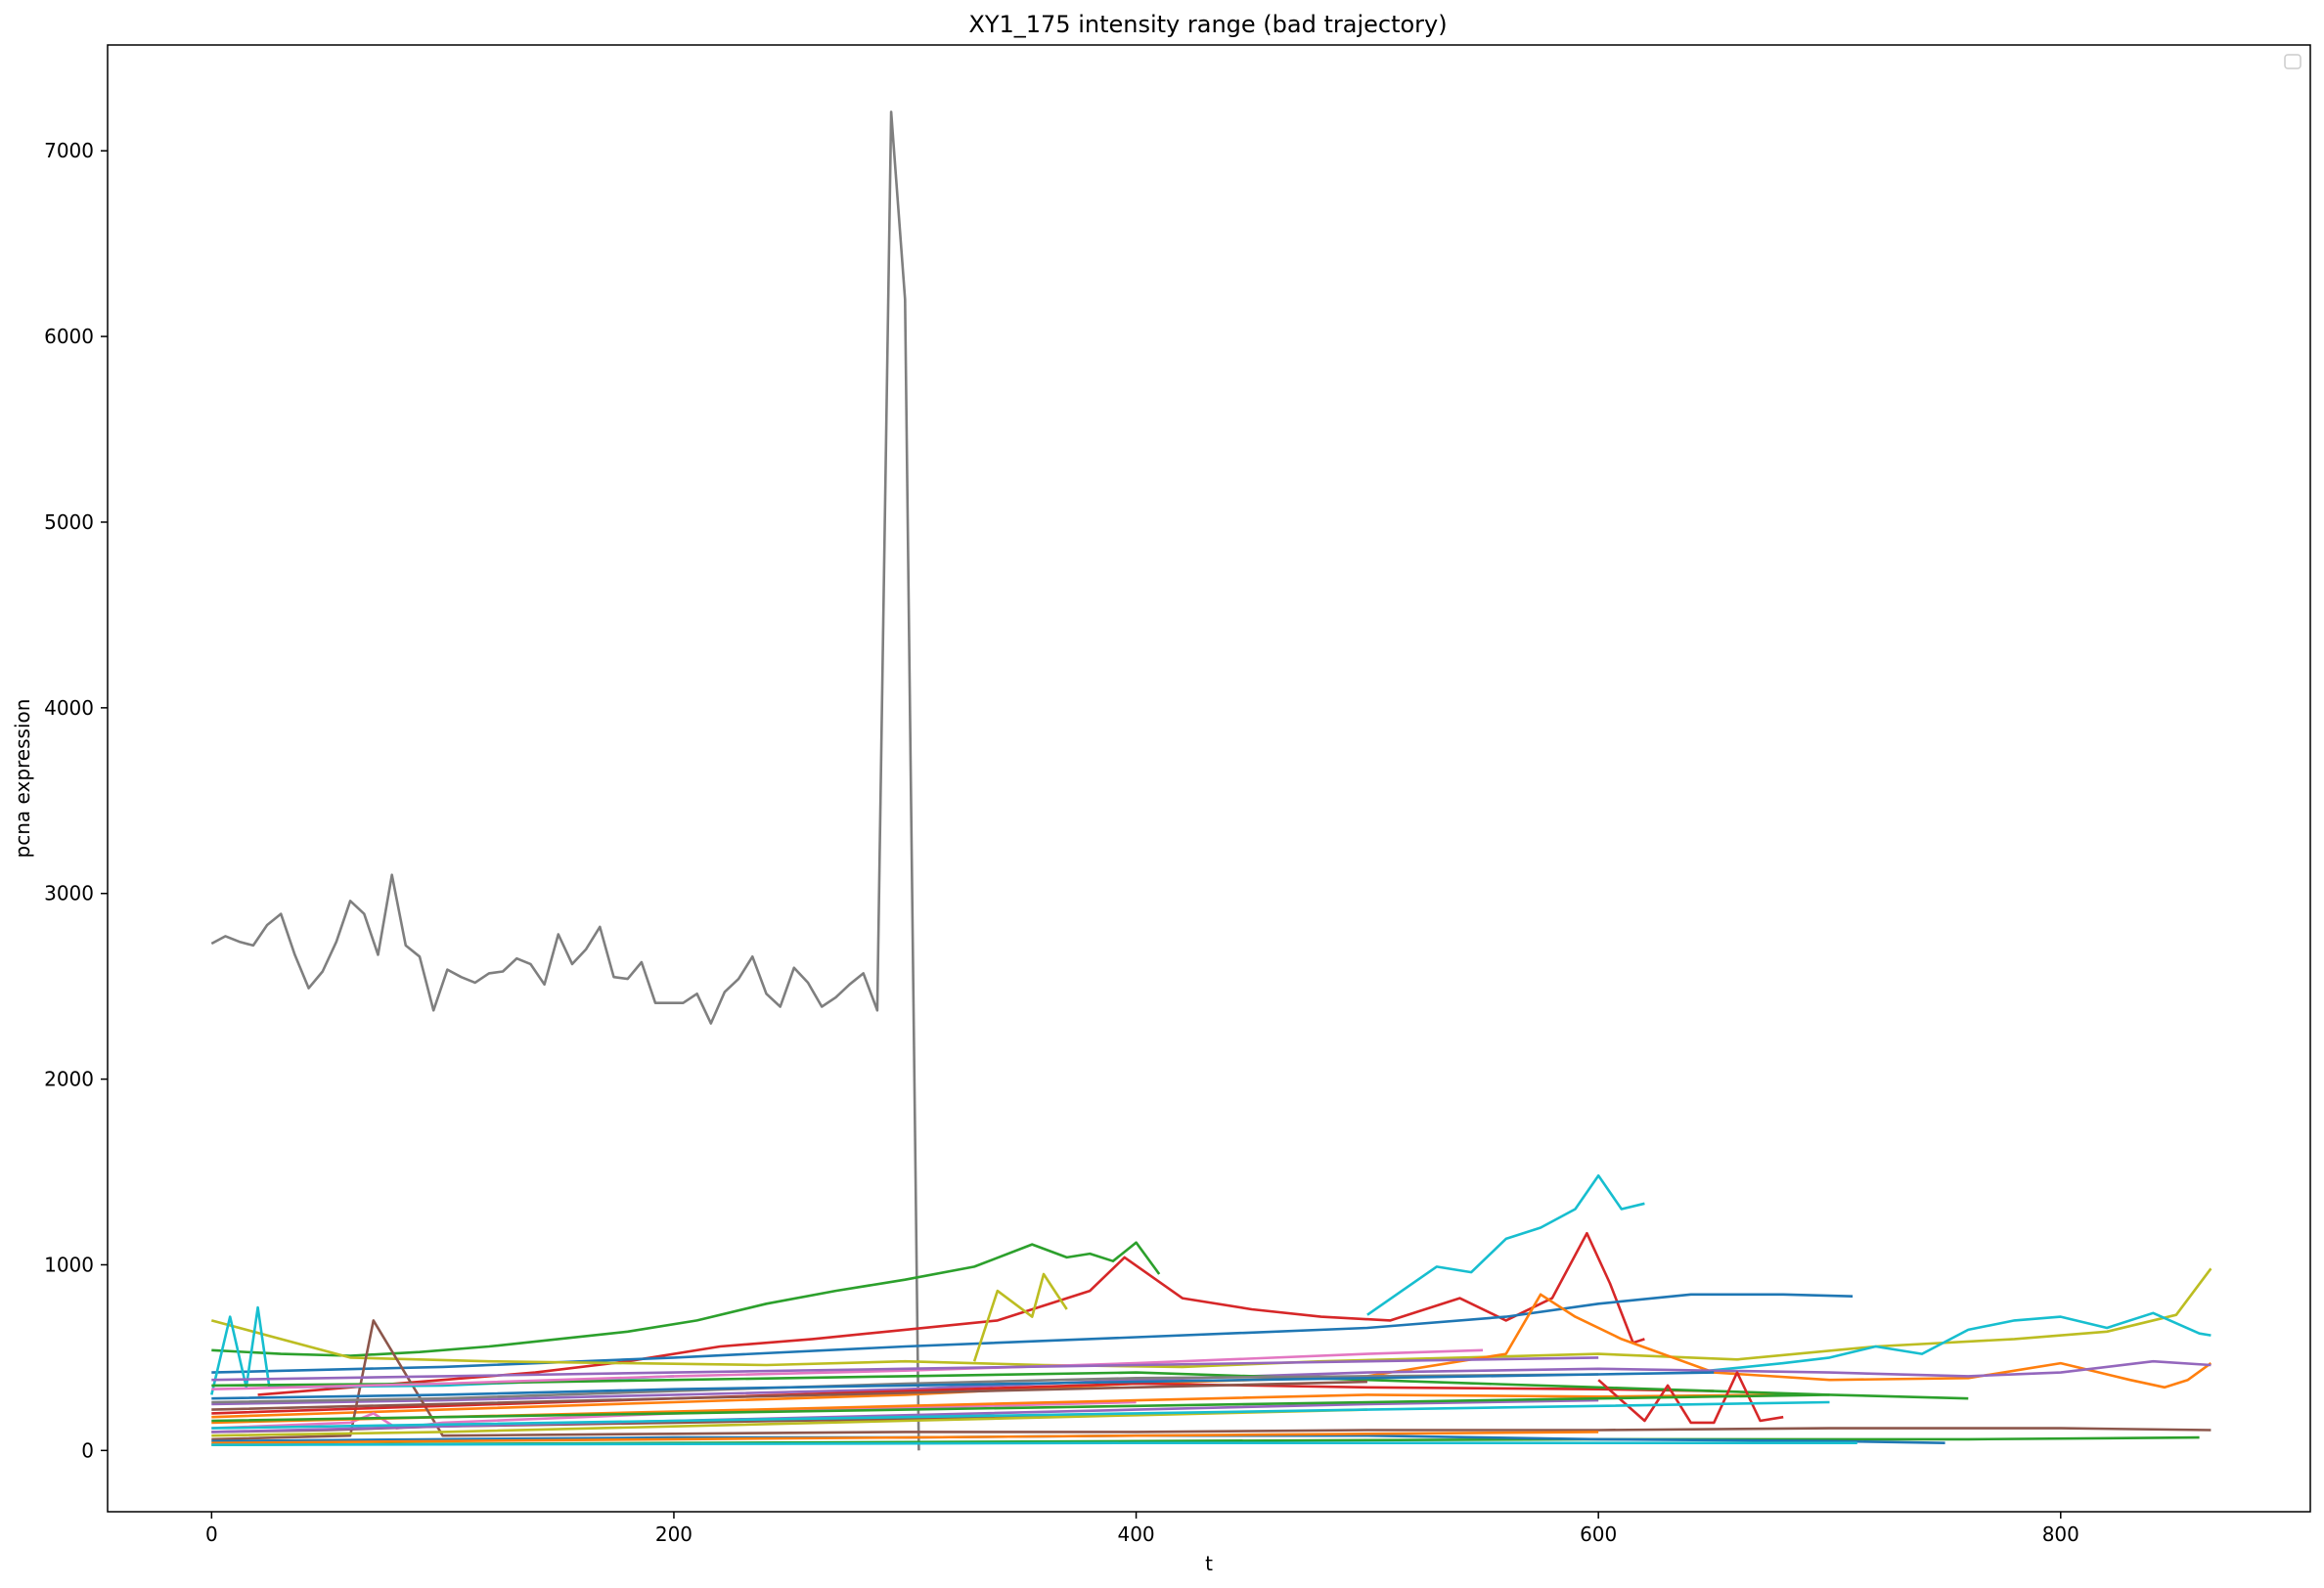 The height and width of the screenshot is (1588, 2324). What do you see at coordinates (2061, 1534) in the screenshot?
I see `x-tick-label: 800` at bounding box center [2061, 1534].